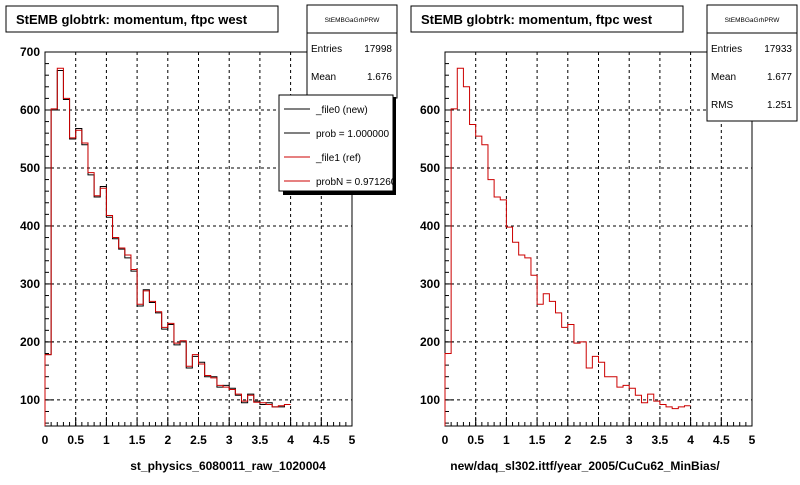  I want to click on y-tick-label: 700, so click(30, 52).